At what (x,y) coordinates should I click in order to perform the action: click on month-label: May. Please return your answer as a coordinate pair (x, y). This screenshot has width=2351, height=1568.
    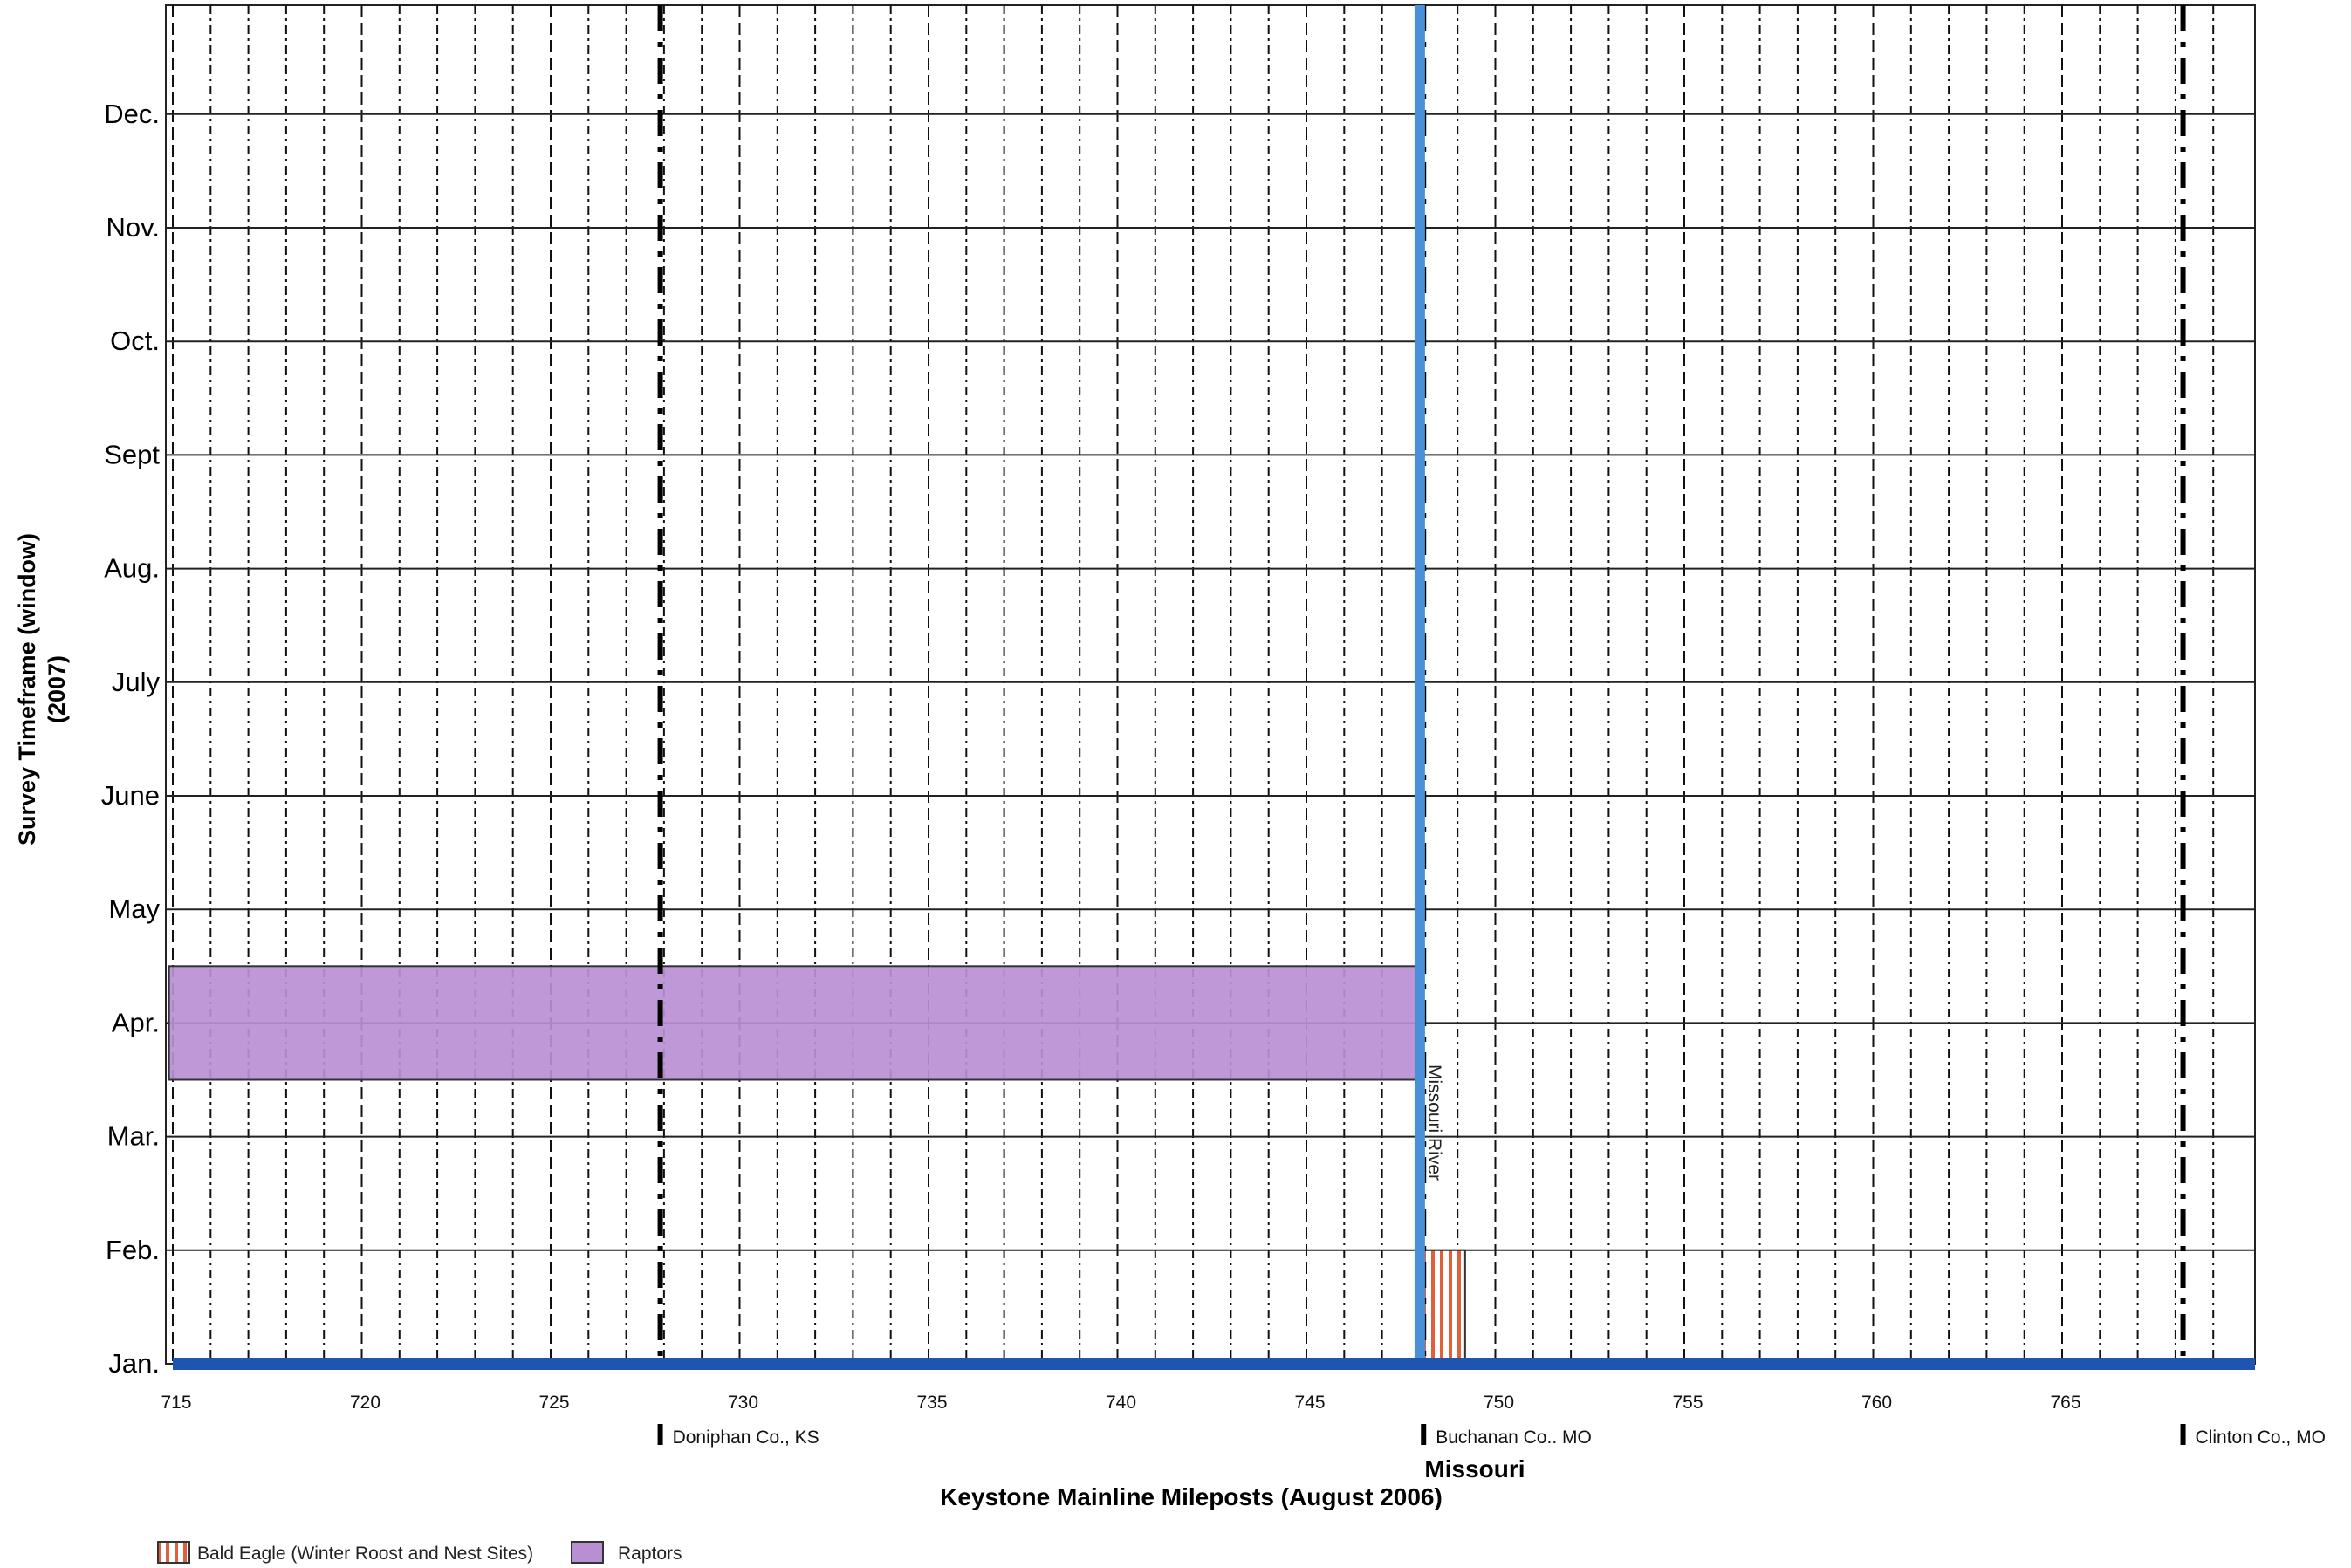
    Looking at the image, I should click on (134, 909).